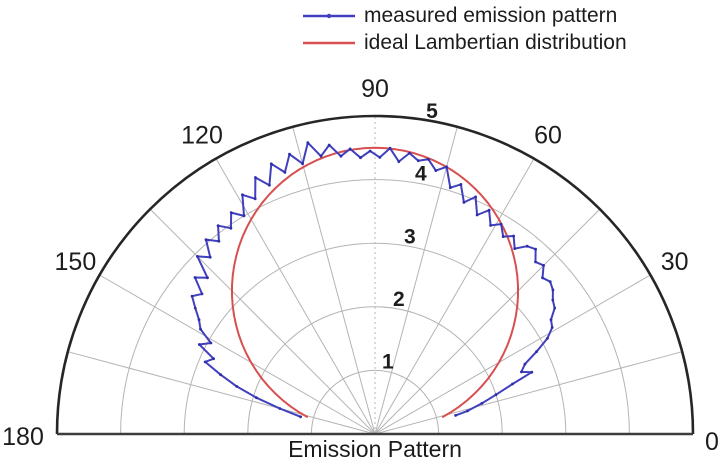  What do you see at coordinates (399, 299) in the screenshot?
I see `radial-tick-label: 2` at bounding box center [399, 299].